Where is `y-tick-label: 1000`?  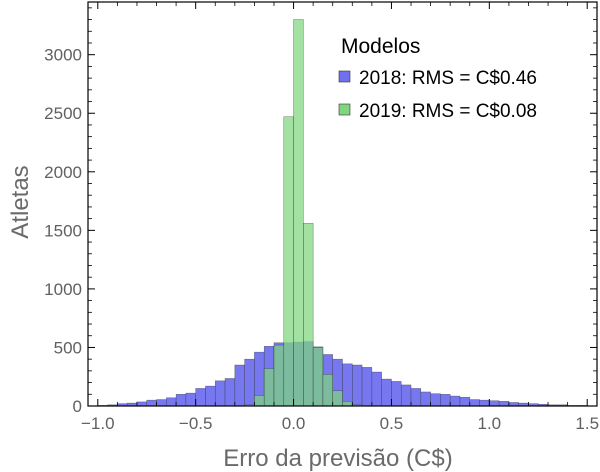 y-tick-label: 1000 is located at coordinates (63, 289).